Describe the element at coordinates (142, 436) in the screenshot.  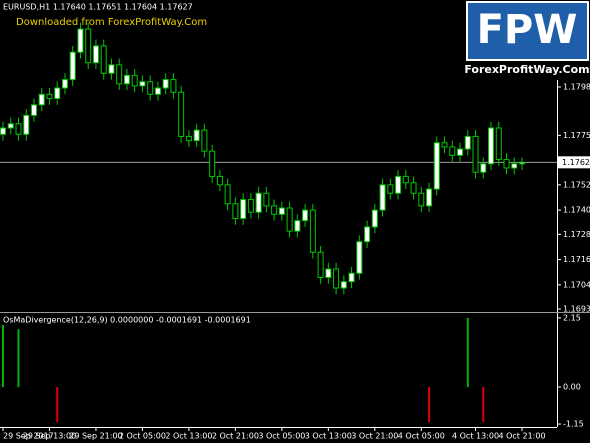
I see `x-tick-label: 2 Oct 05:00` at that location.